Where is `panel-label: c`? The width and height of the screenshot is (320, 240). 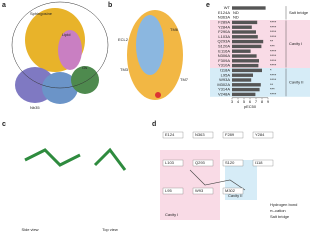
panel-label: c is located at coordinates (4, 124).